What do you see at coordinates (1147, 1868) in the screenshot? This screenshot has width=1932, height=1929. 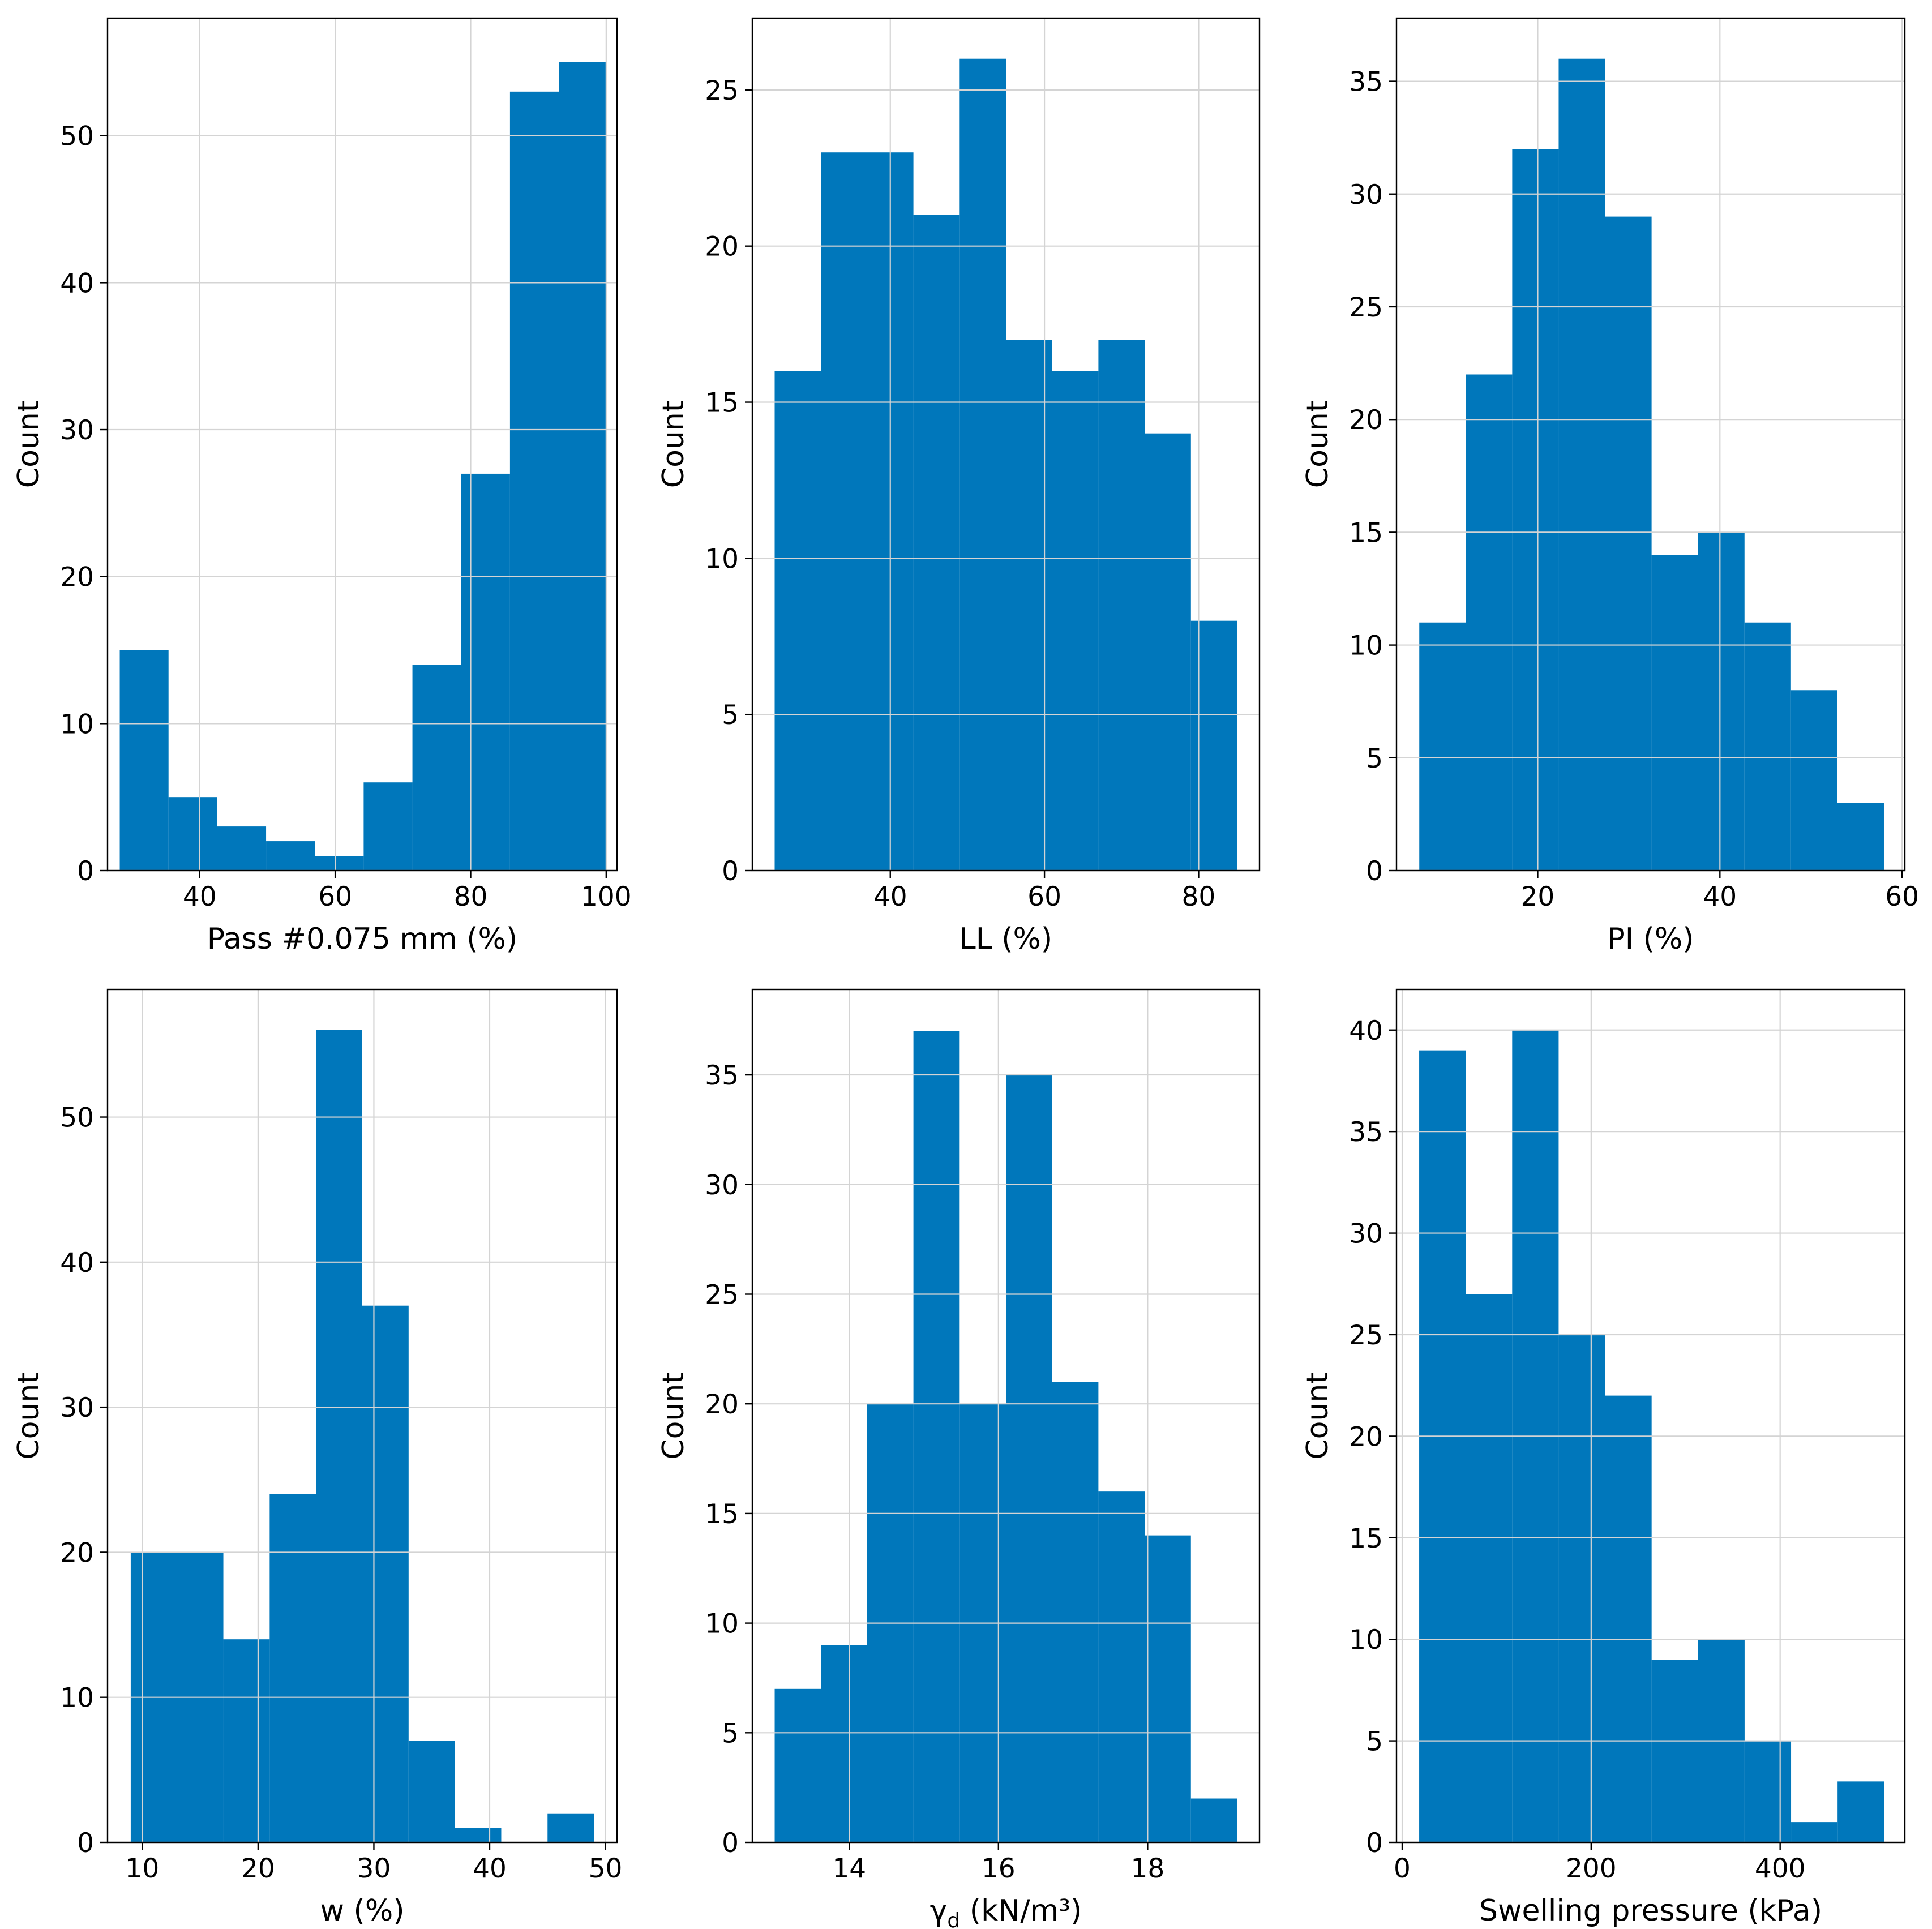 I see `x-tick-label: 18` at bounding box center [1147, 1868].